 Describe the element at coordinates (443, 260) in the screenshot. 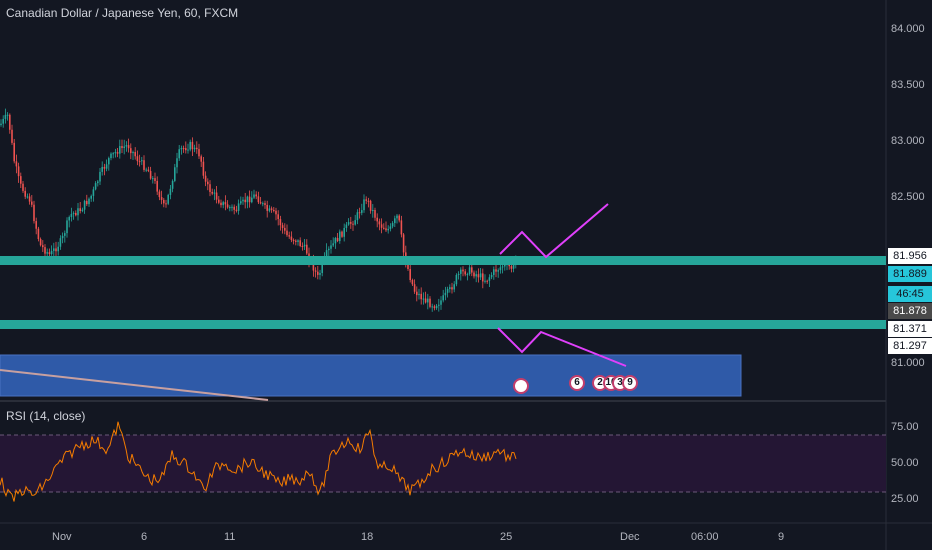

I see `resistance-zone` at that location.